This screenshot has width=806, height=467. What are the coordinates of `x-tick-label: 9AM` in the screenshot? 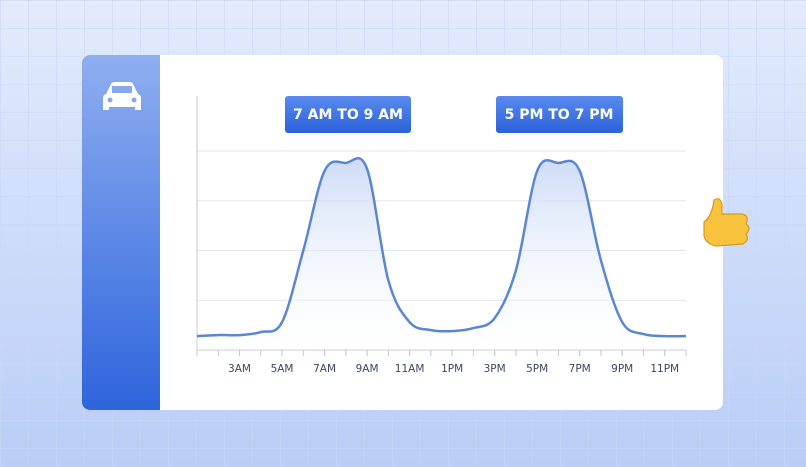 It's located at (367, 369).